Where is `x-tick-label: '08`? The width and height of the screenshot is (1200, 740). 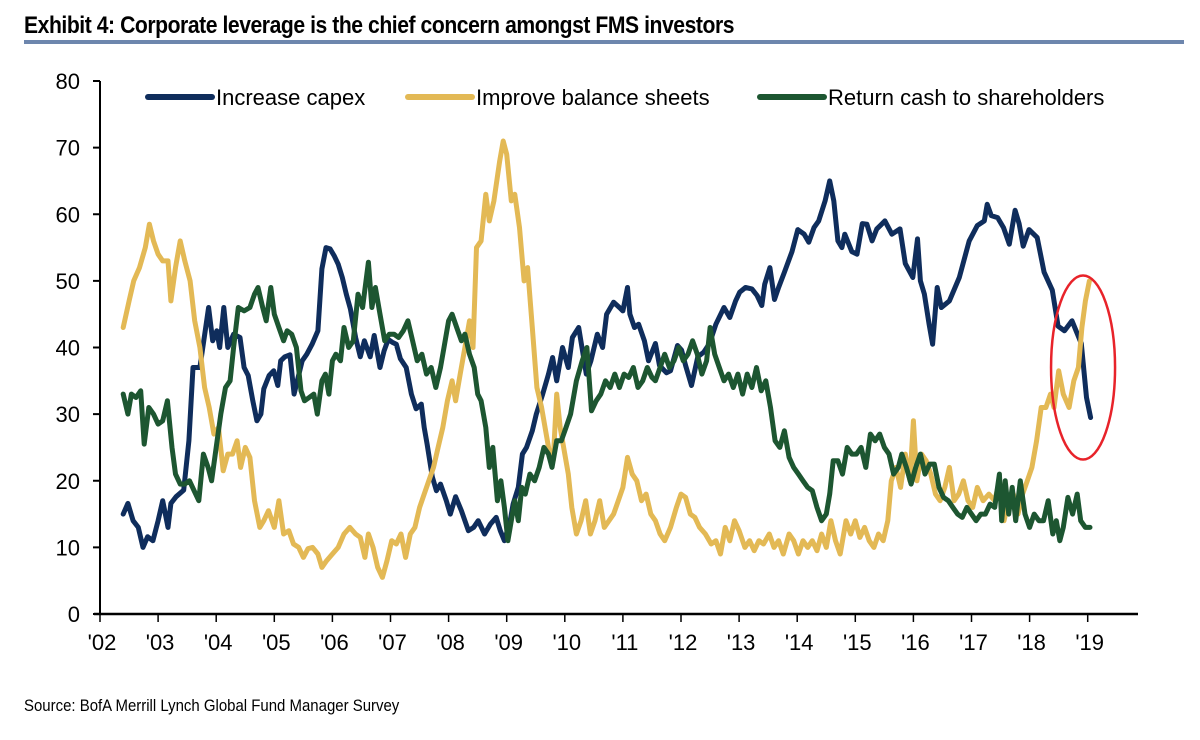 x-tick-label: '08 is located at coordinates (450, 642).